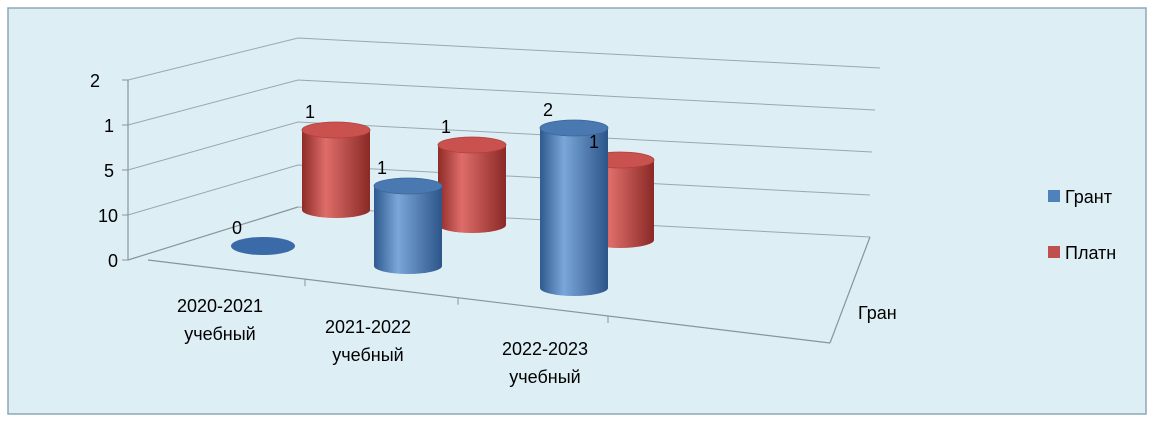  I want to click on x-category-label: 2020-2021, so click(220, 306).